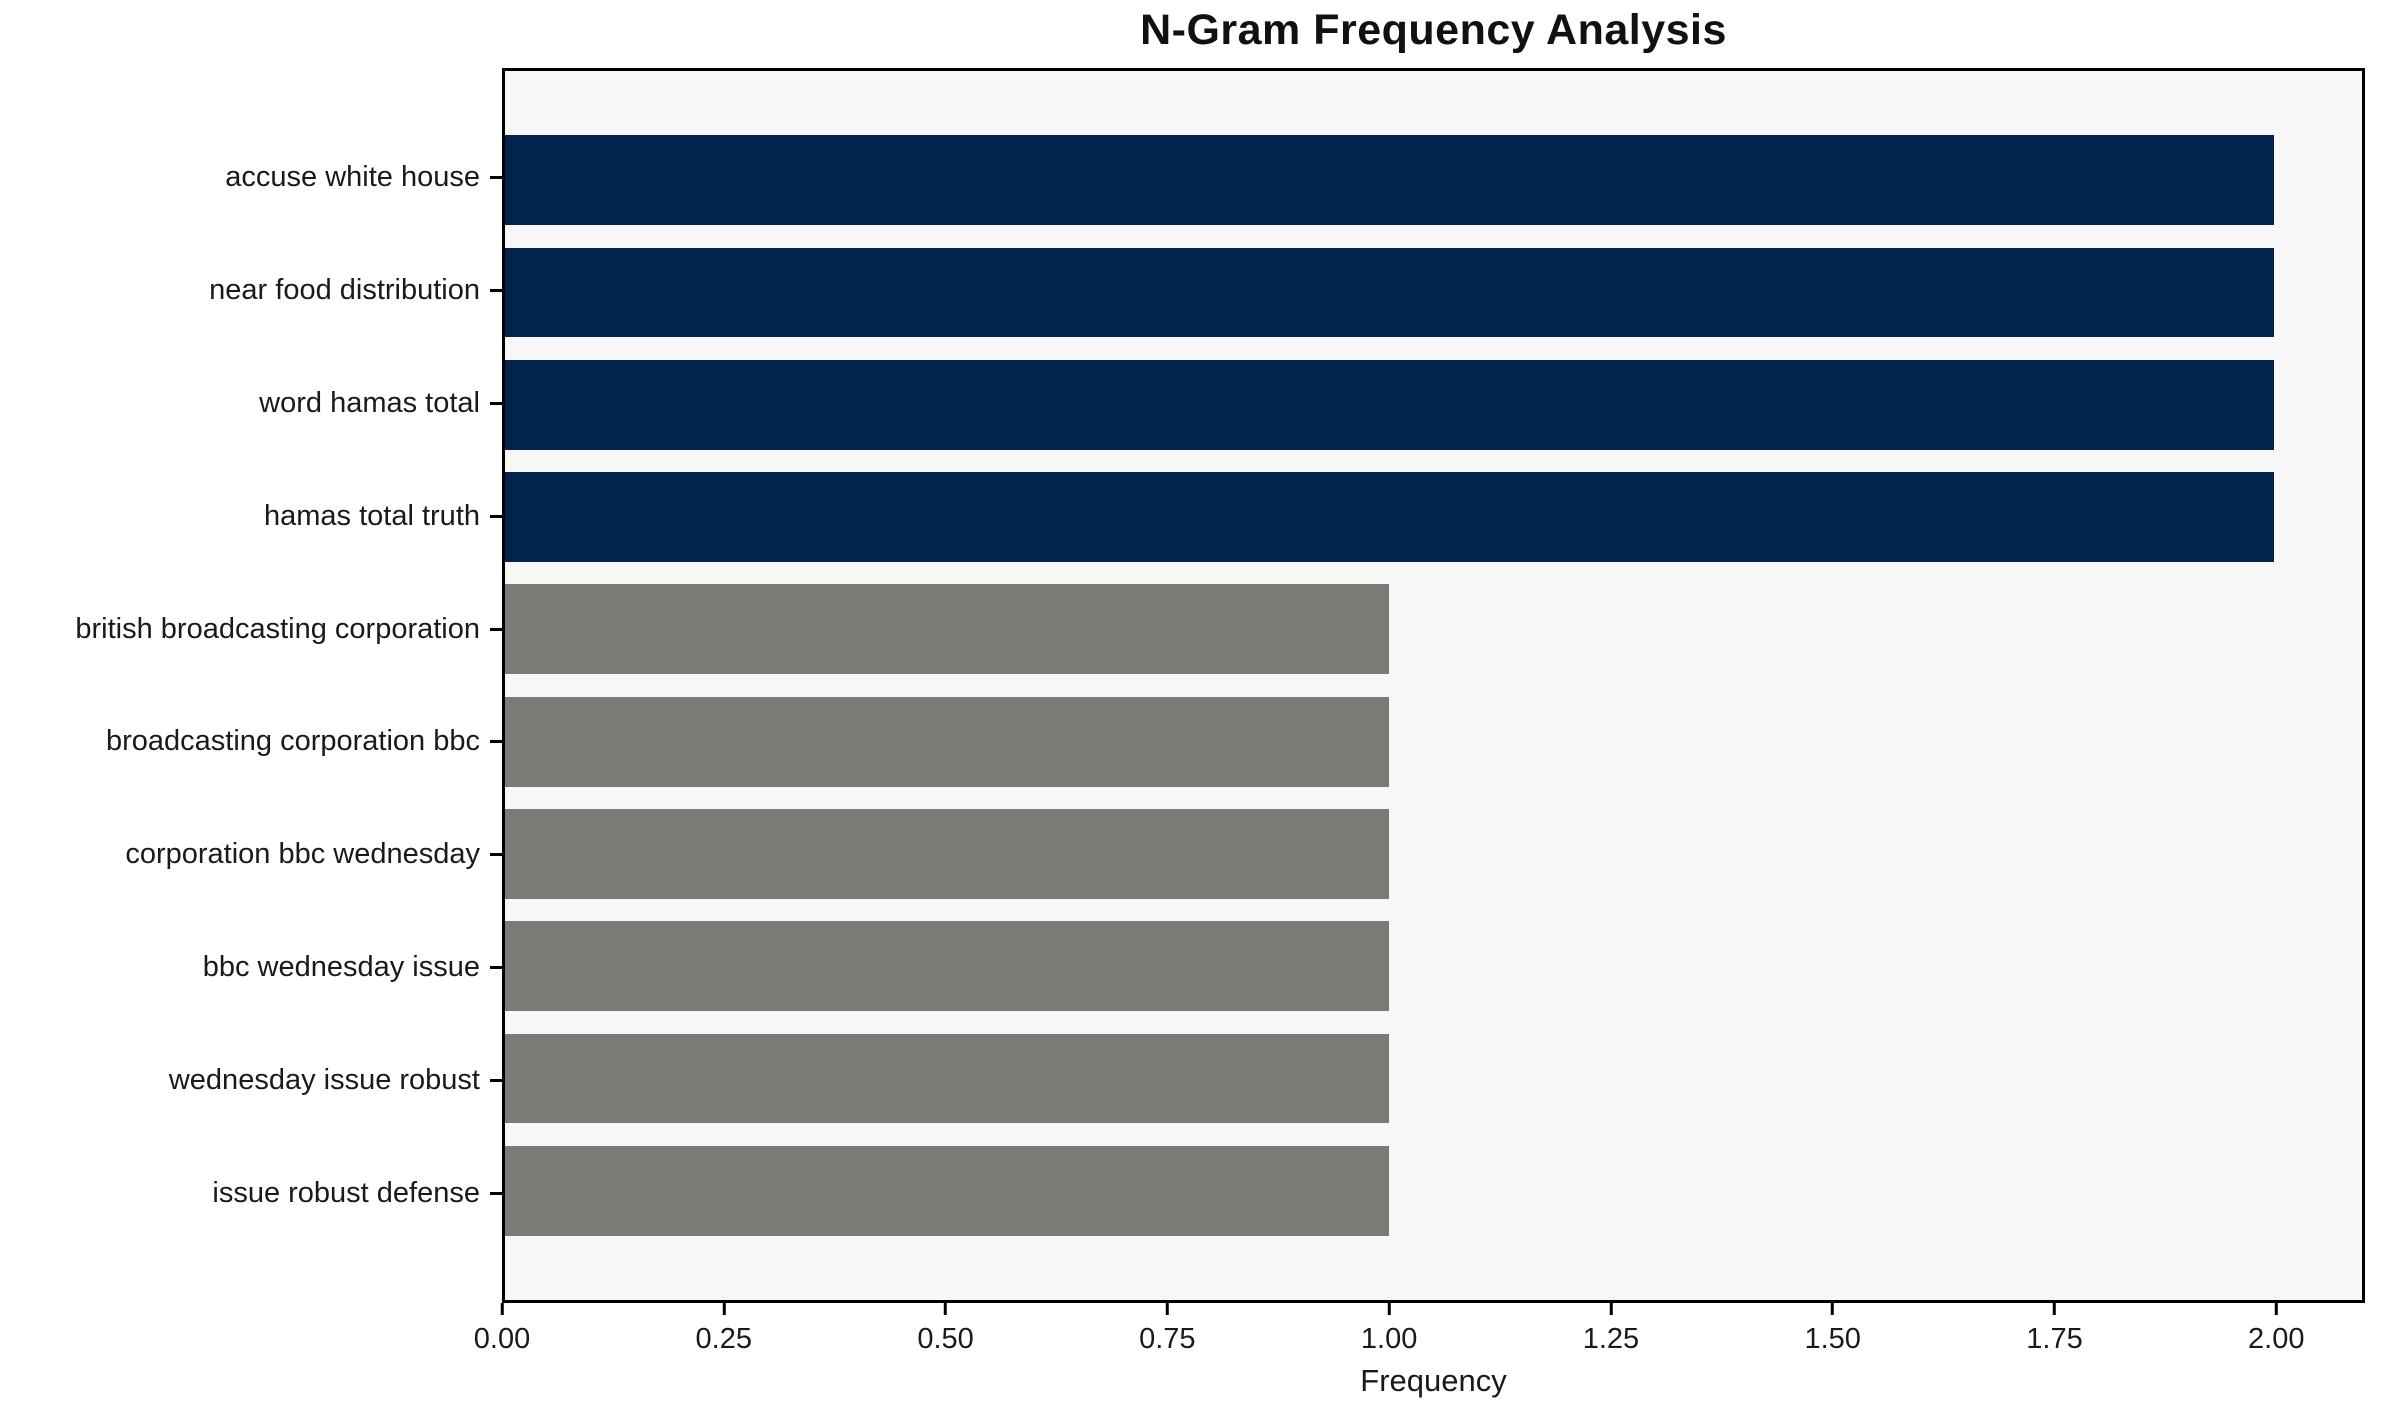 This screenshot has height=1414, width=2384. Describe the element at coordinates (251, 1080) in the screenshot. I see `category-label: wednesday issue robust` at that location.